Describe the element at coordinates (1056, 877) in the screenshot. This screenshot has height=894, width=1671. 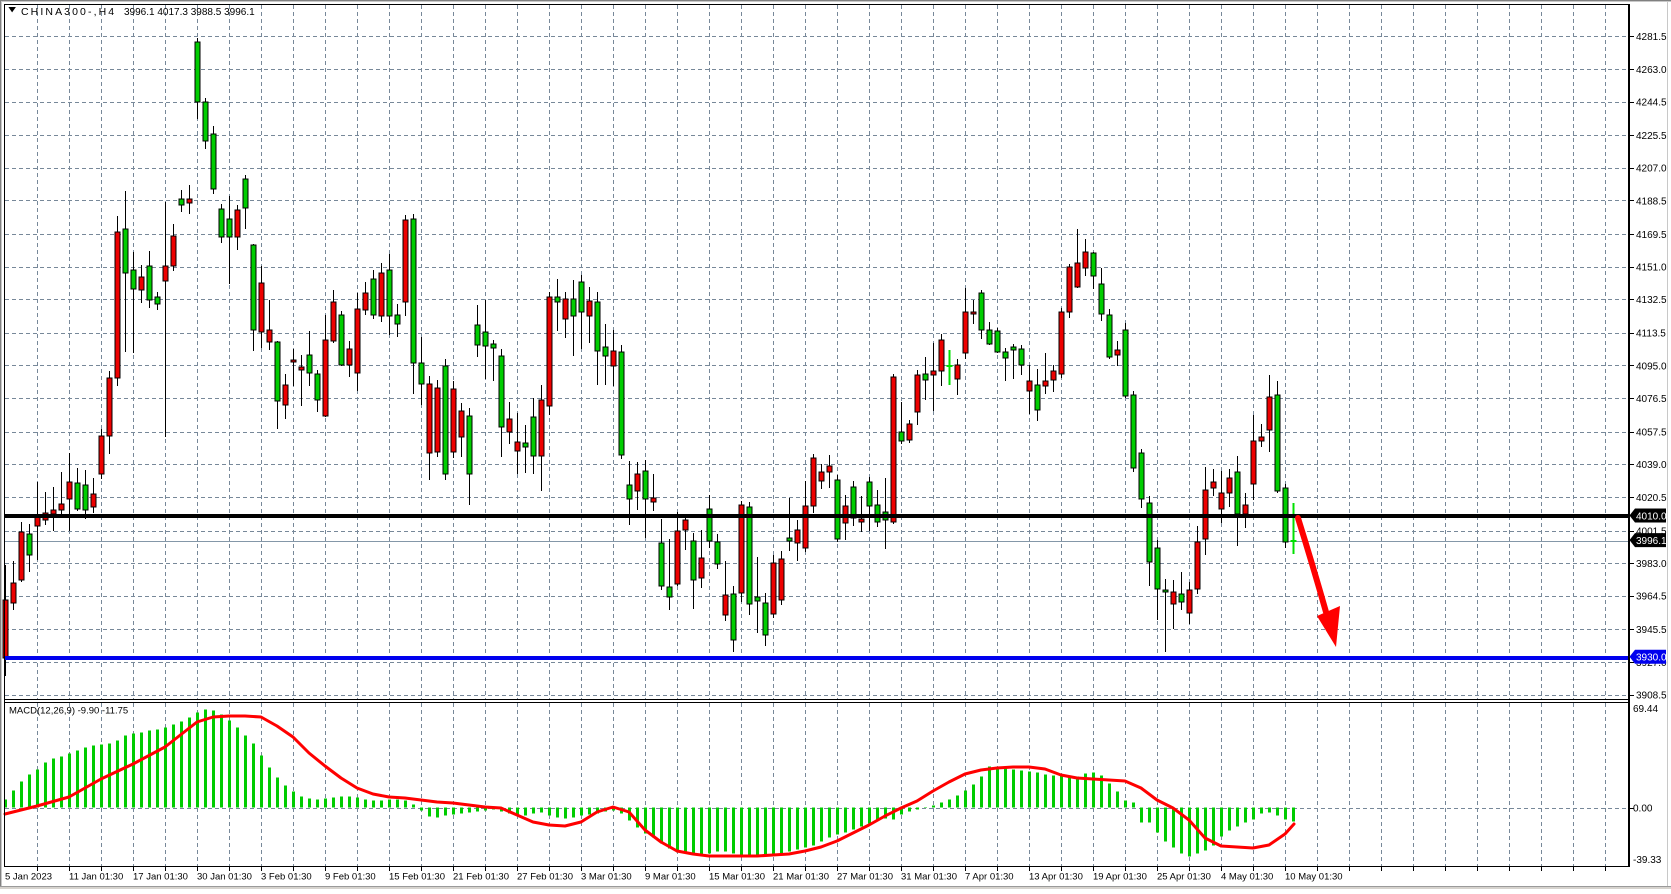
I see `svg-text: 13 Apr 01:30` at that location.